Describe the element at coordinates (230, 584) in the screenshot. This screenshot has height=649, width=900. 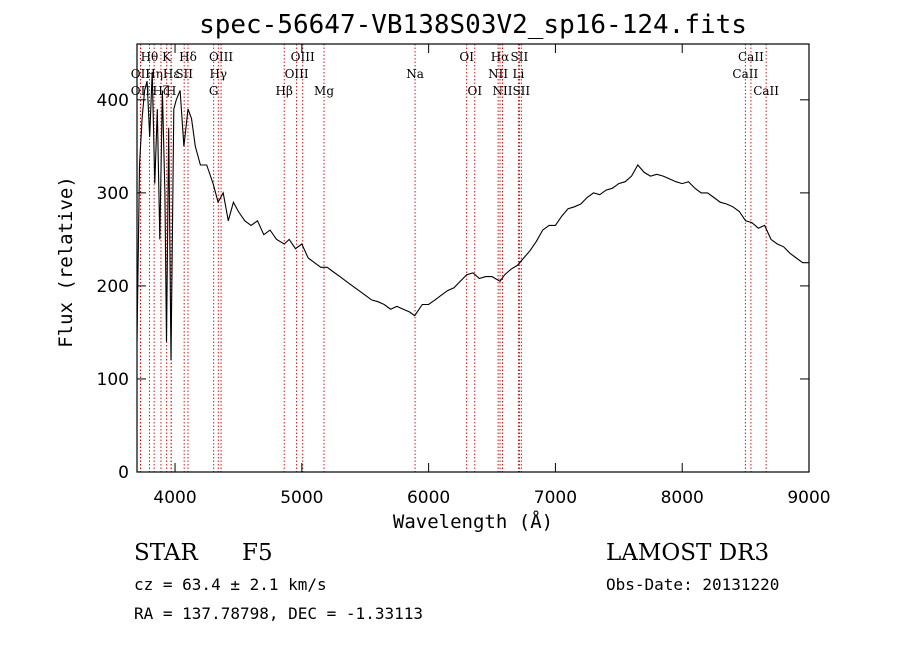
I see `redshift-velocity: cz = 63.4 ± 2.1 km/s` at that location.